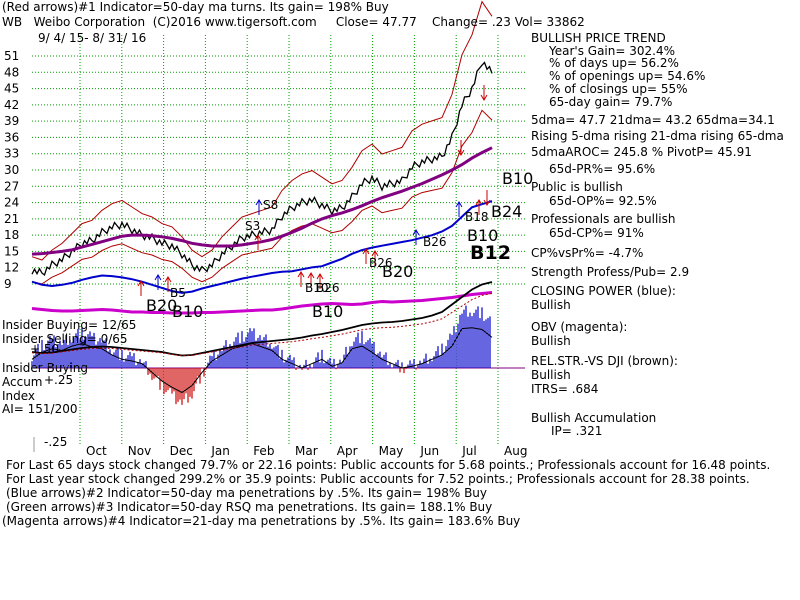 The image size is (800, 600). I want to click on accum-ma-line, so click(262, 360).